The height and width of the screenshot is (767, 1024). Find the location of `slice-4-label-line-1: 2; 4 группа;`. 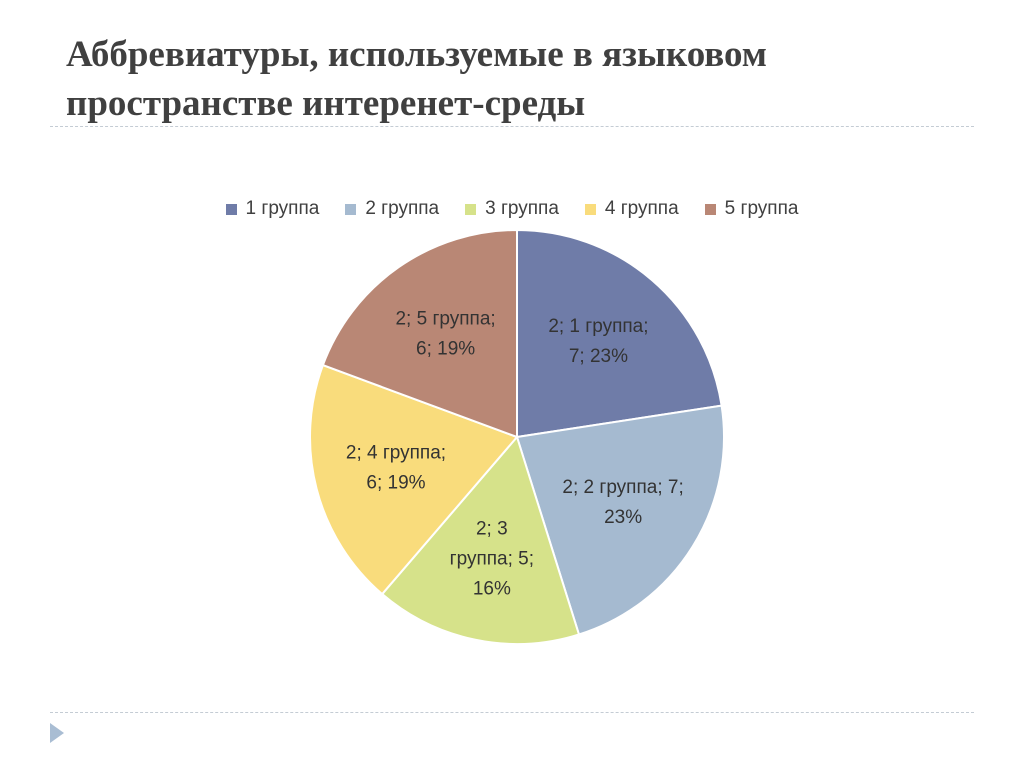

slice-4-label-line-1: 2; 4 группа; is located at coordinates (396, 452).